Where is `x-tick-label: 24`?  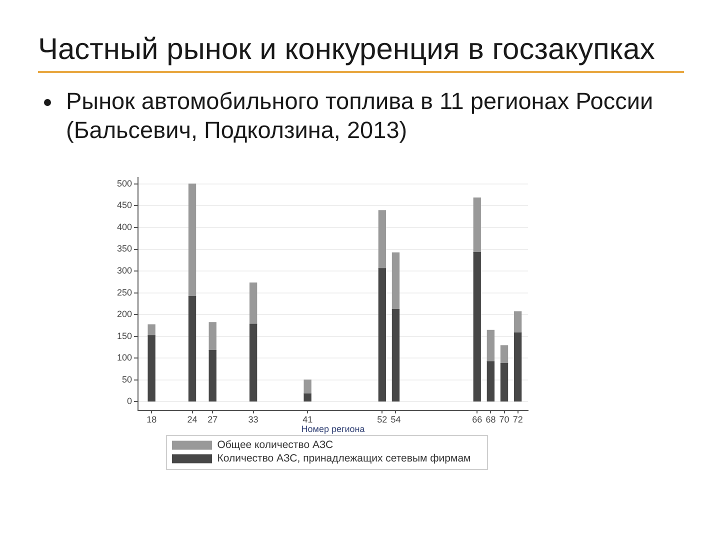 x-tick-label: 24 is located at coordinates (192, 419).